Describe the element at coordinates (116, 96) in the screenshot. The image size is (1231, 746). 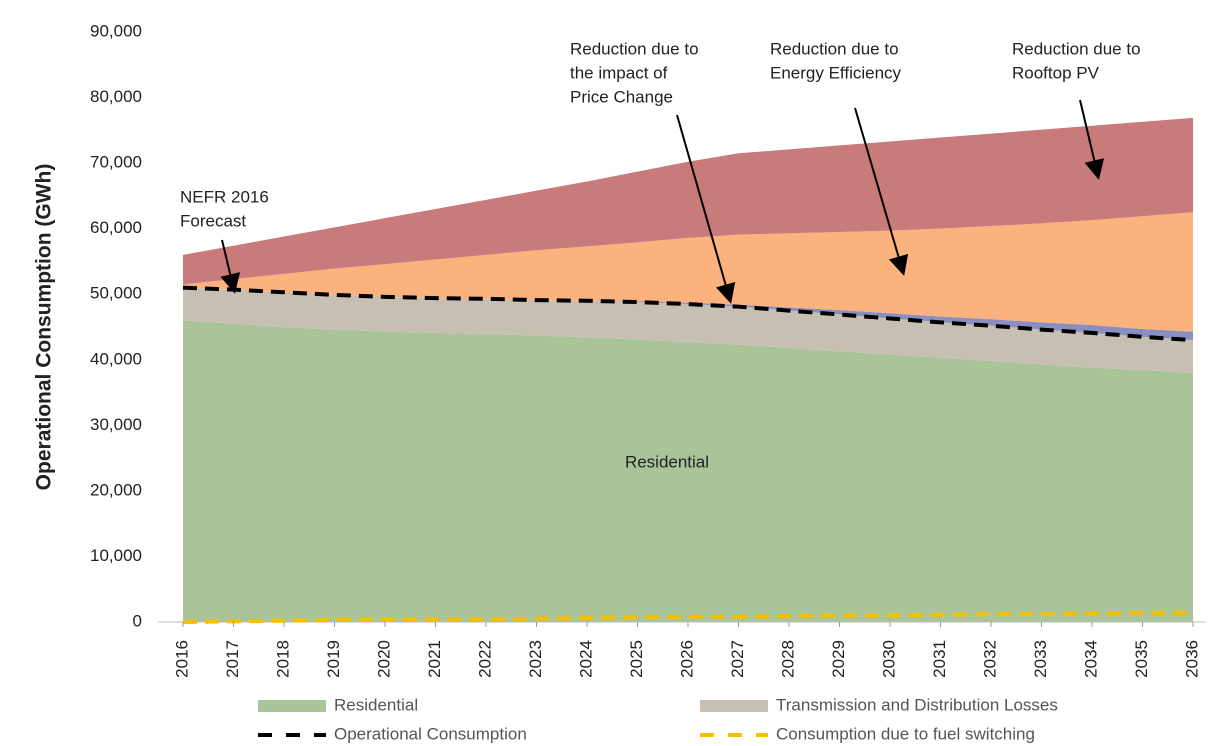
I see `y-tick-label: 80,000` at that location.